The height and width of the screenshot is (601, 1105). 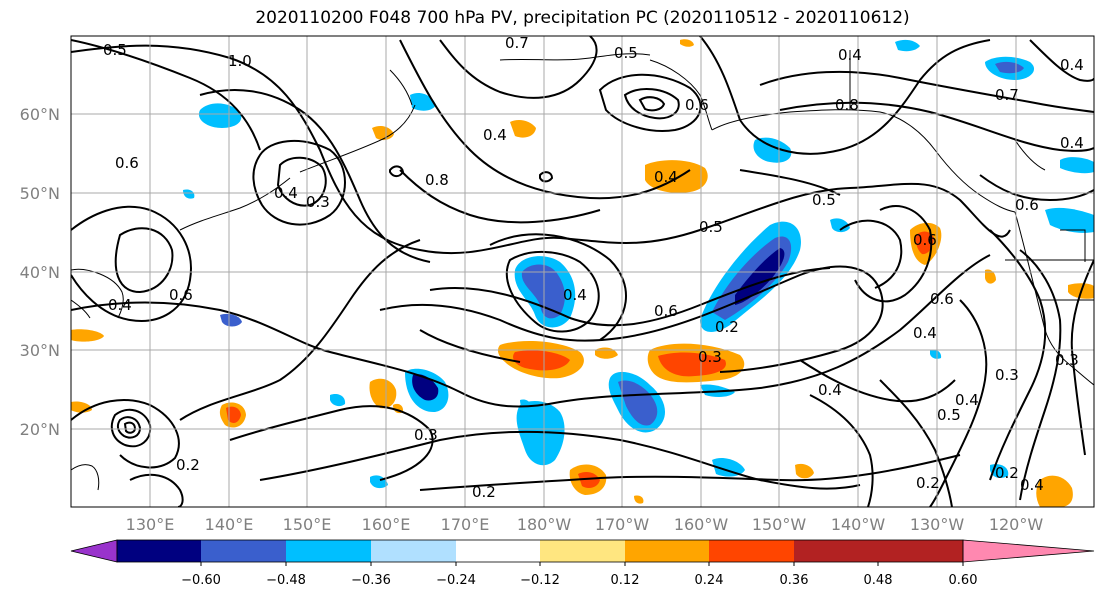 I want to click on colorbar-extend-high, so click(x=1028, y=551).